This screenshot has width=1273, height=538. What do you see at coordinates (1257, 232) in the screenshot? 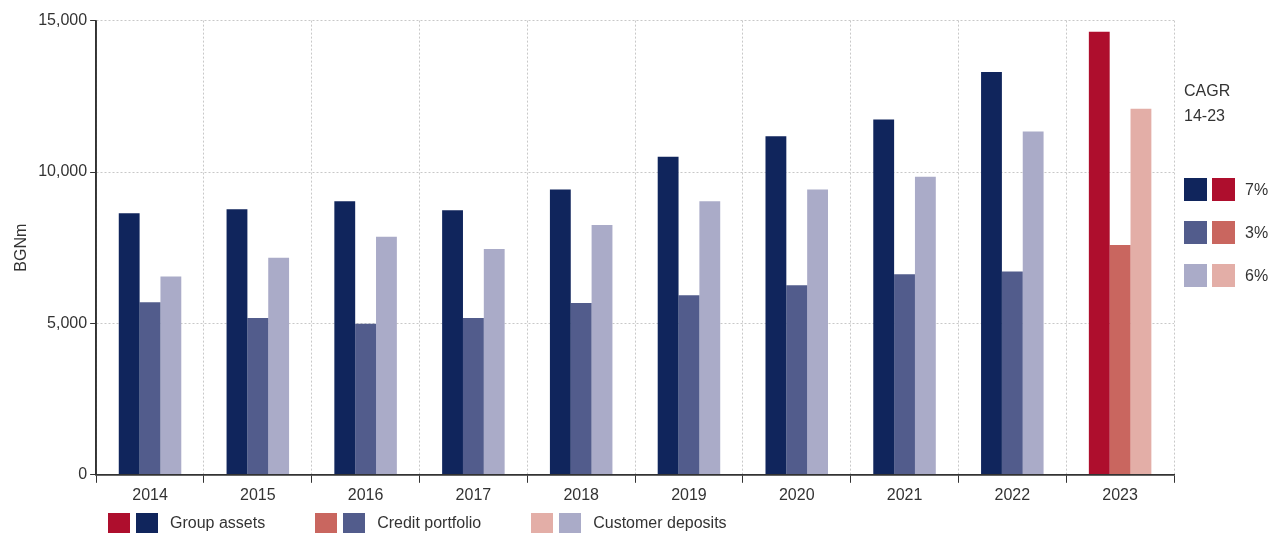
I see `text: 3%` at bounding box center [1257, 232].